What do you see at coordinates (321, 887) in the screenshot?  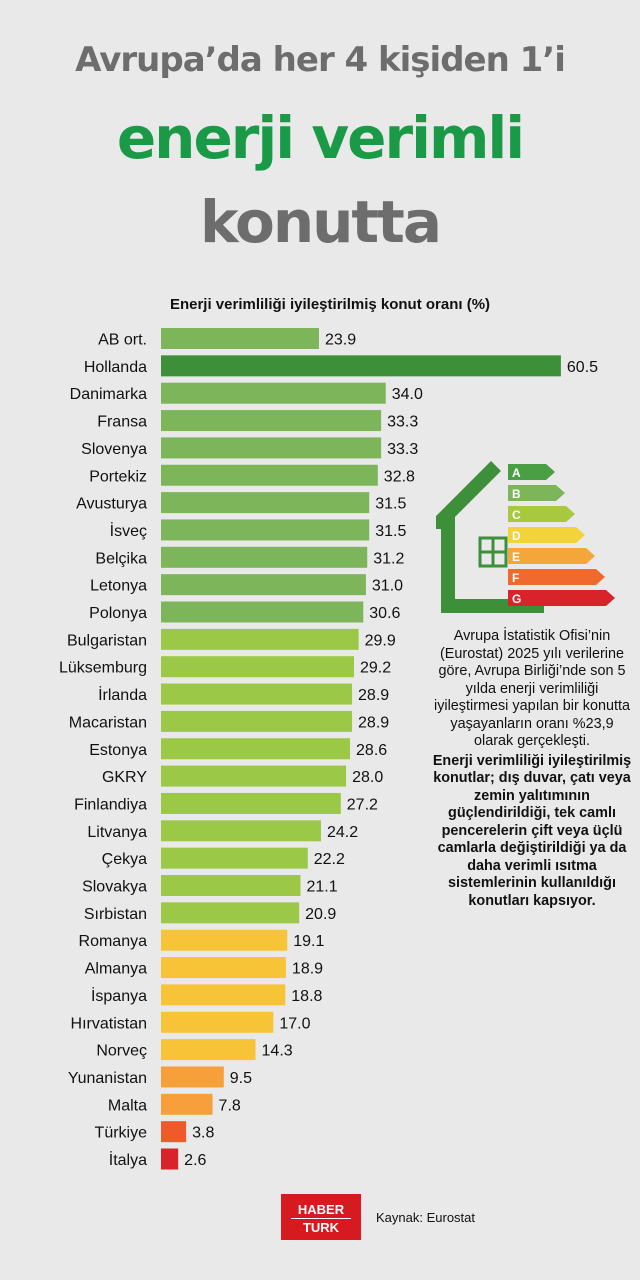 I see `value-label: 21.1` at bounding box center [321, 887].